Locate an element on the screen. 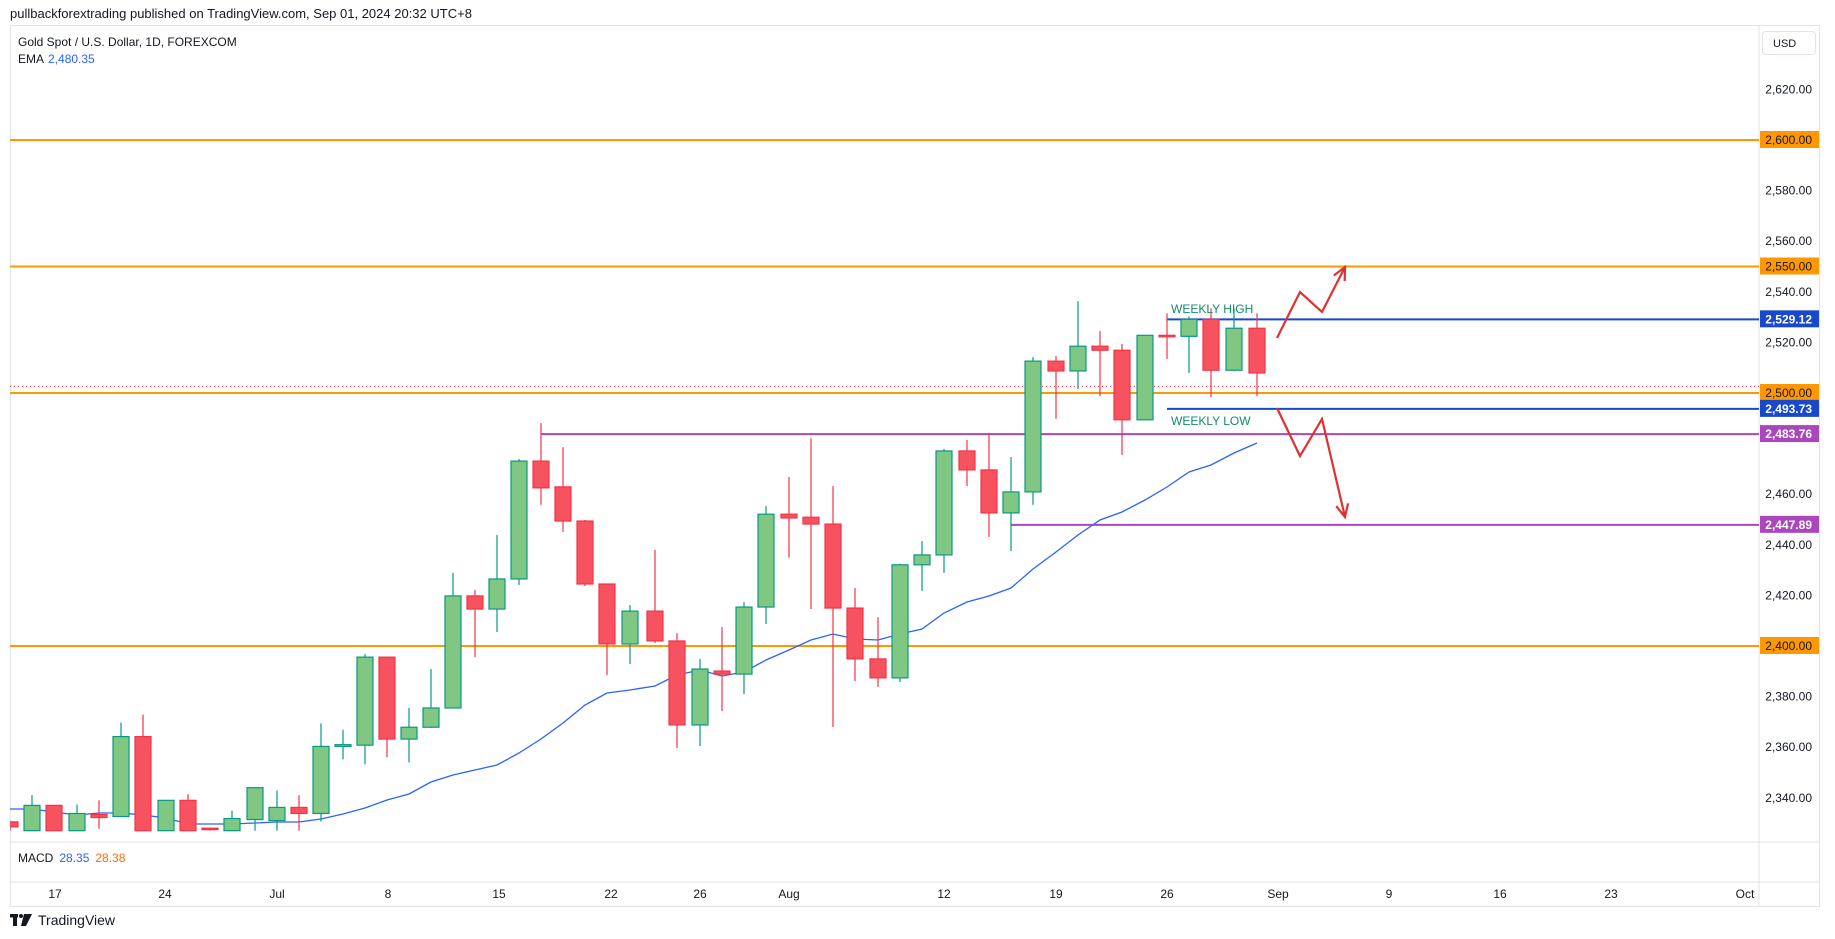 This screenshot has height=939, width=1835. ema-legend: EMA 2,480.35 is located at coordinates (127, 59).